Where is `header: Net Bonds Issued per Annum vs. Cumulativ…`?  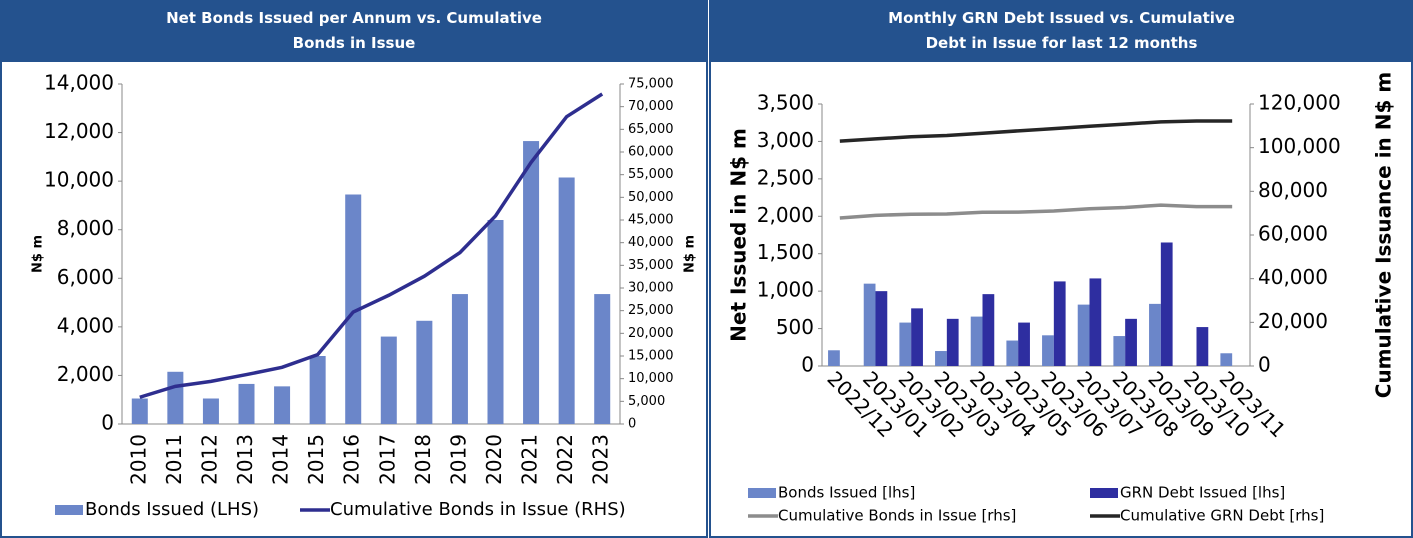
header: Net Bonds Issued per Annum vs. Cumulativ… is located at coordinates (354, 31).